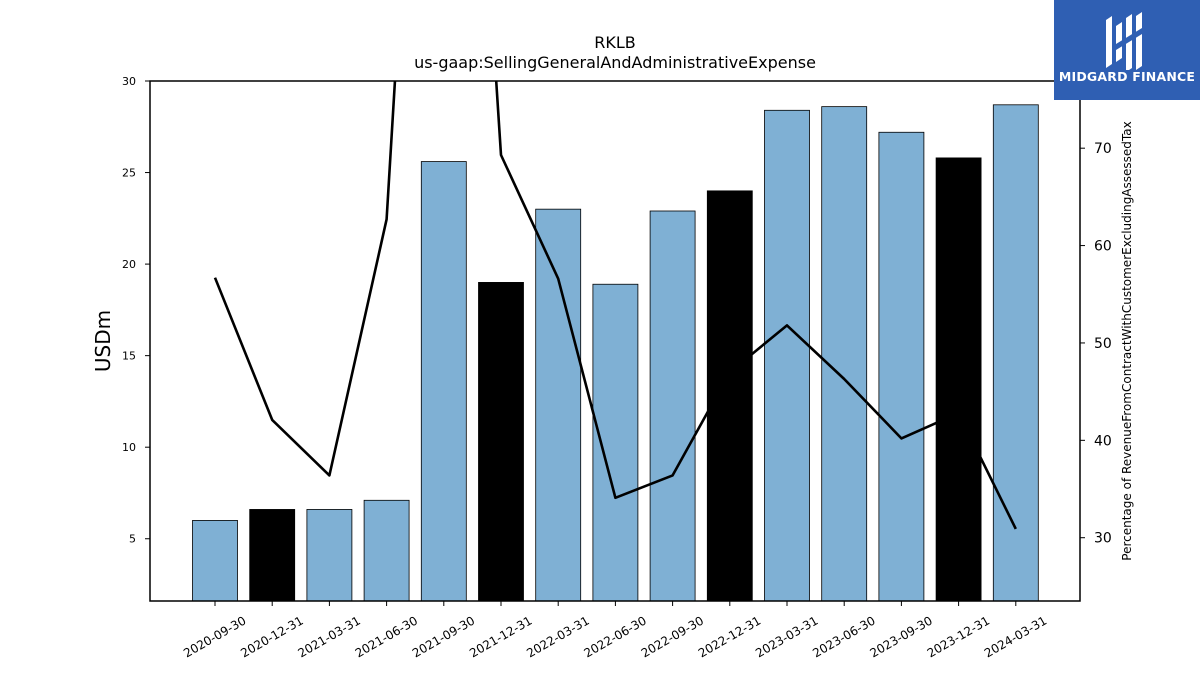 This screenshot has height=675, width=1200. I want to click on x-tick-label: 2021-03-31, so click(328, 636).